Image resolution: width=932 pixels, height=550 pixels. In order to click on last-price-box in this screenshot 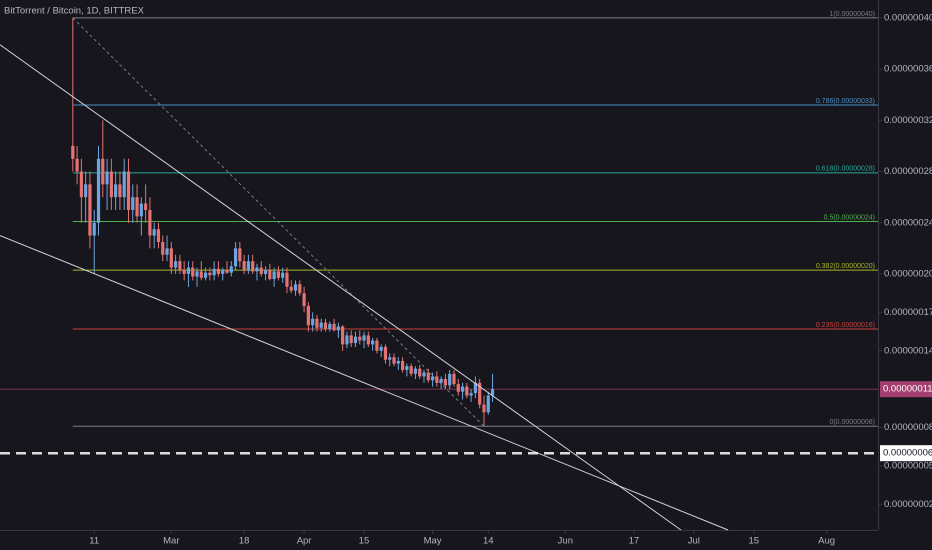, I will do `click(906, 389)`.